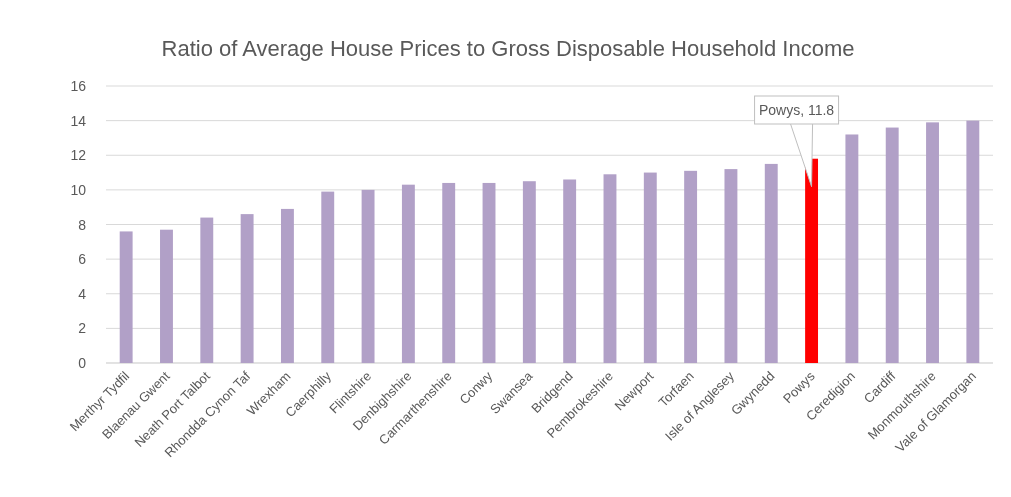 The height and width of the screenshot is (497, 1011). I want to click on y-tick-label: 0, so click(82, 363).